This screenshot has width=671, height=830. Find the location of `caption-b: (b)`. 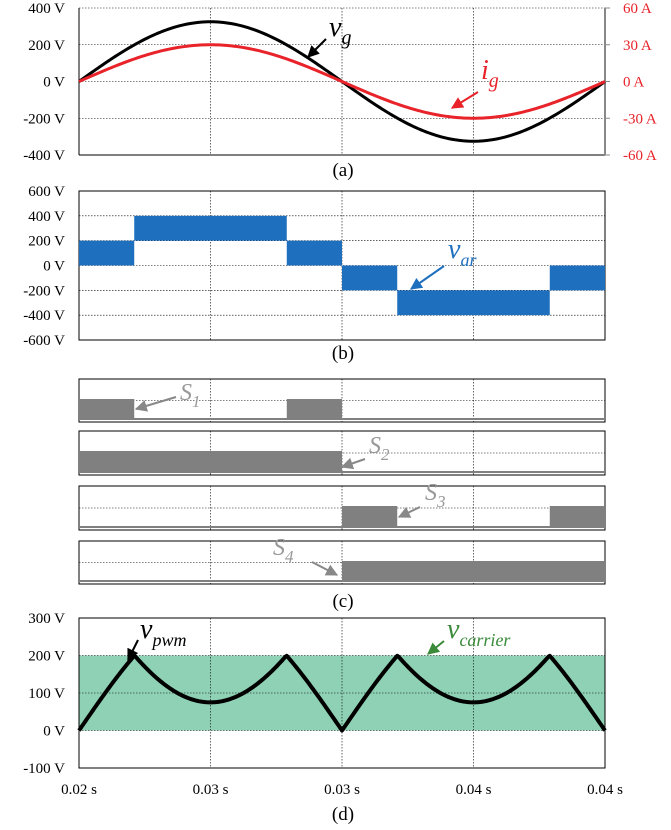

caption-b: (b) is located at coordinates (343, 353).